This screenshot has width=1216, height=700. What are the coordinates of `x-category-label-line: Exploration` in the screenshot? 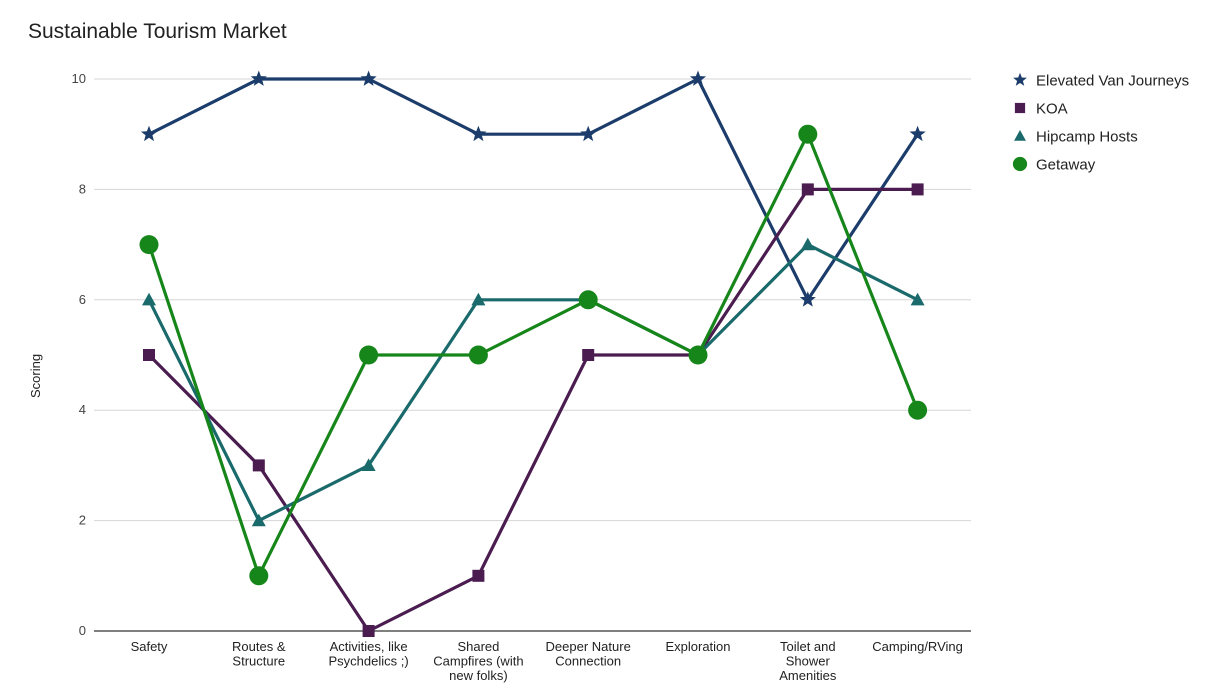 It's located at (697, 646).